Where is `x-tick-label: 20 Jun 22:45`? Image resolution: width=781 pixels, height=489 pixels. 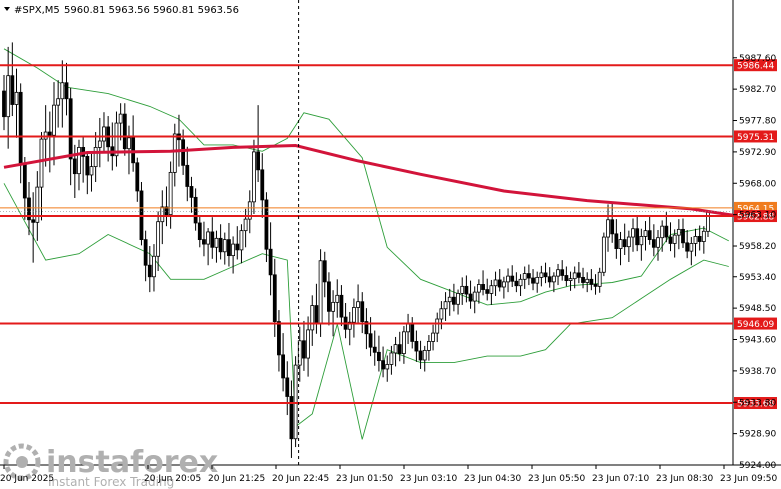
x-tick-label: 20 Jun 22:45 is located at coordinates (300, 479).